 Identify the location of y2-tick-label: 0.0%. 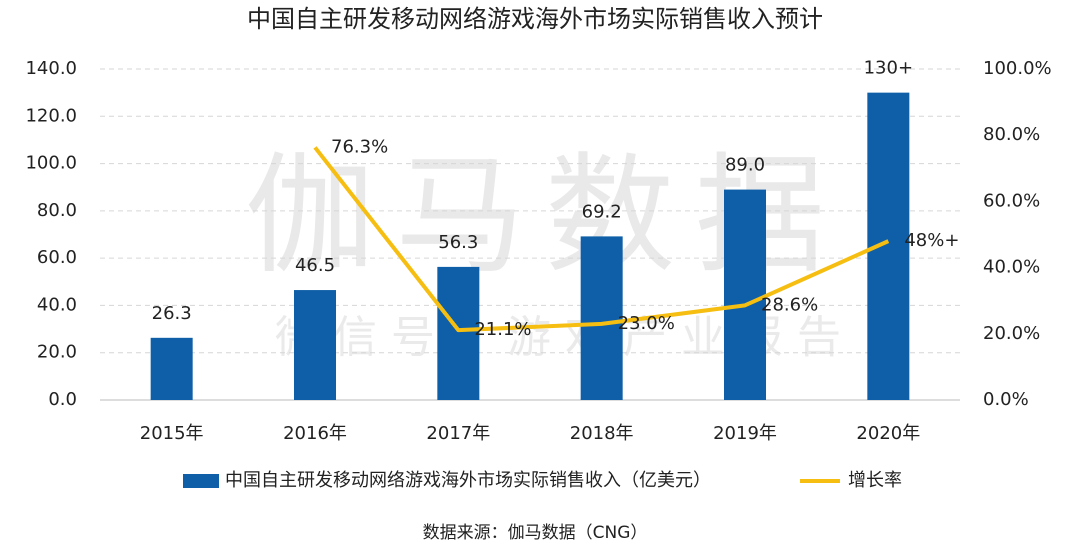
(1006, 399).